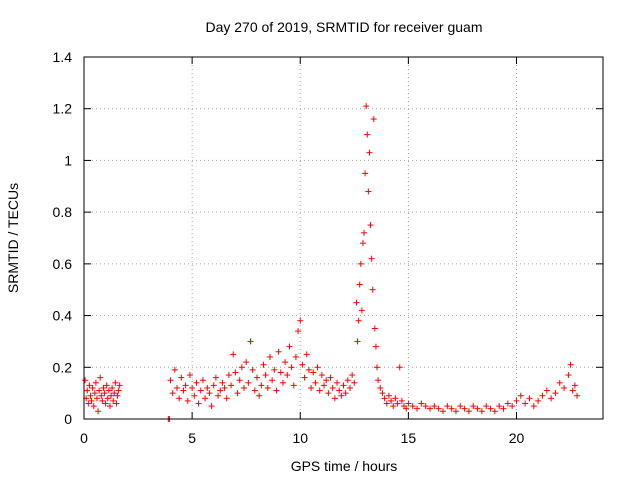  What do you see at coordinates (63, 316) in the screenshot?
I see `y-tick-label: 0.4` at bounding box center [63, 316].